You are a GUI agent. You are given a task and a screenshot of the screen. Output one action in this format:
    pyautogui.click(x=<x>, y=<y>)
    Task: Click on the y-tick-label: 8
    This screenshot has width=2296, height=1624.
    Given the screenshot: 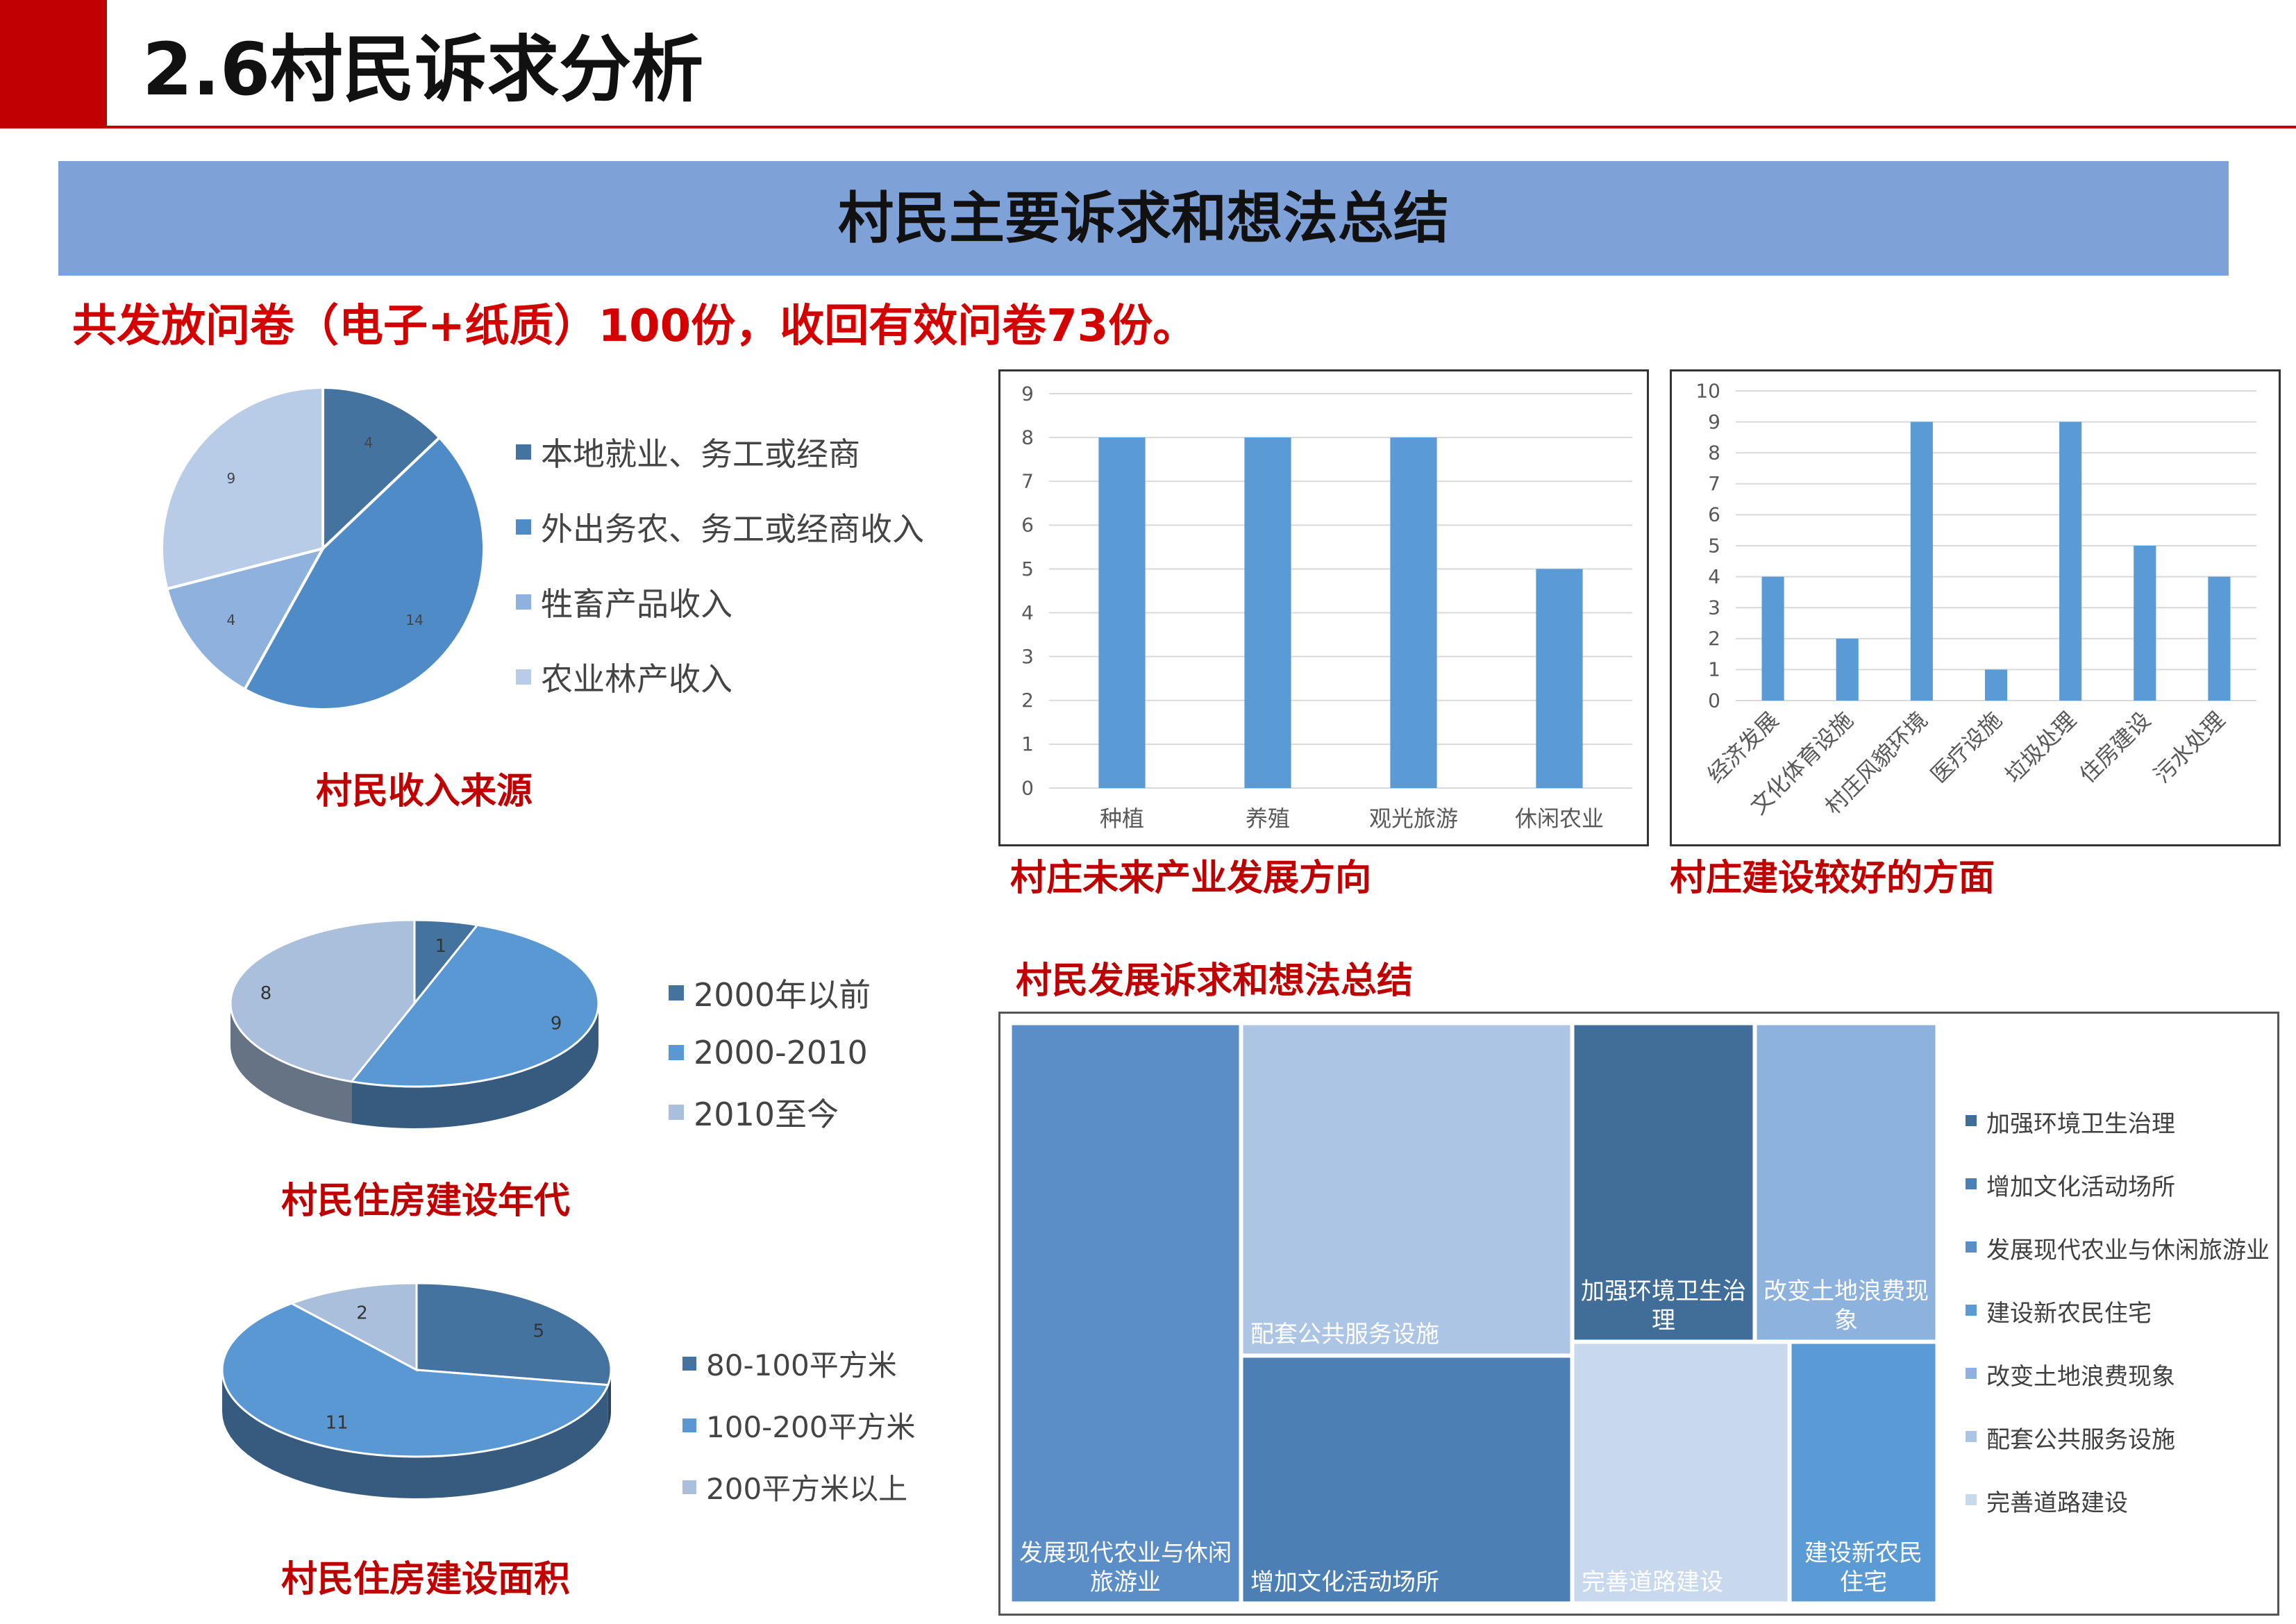 What is the action you would take?
    pyautogui.click(x=1714, y=453)
    